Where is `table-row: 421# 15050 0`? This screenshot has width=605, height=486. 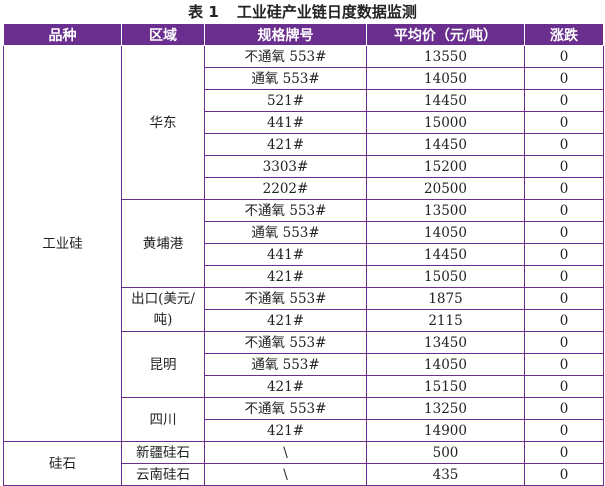
table-row: 421# 15050 0 is located at coordinates (304, 276).